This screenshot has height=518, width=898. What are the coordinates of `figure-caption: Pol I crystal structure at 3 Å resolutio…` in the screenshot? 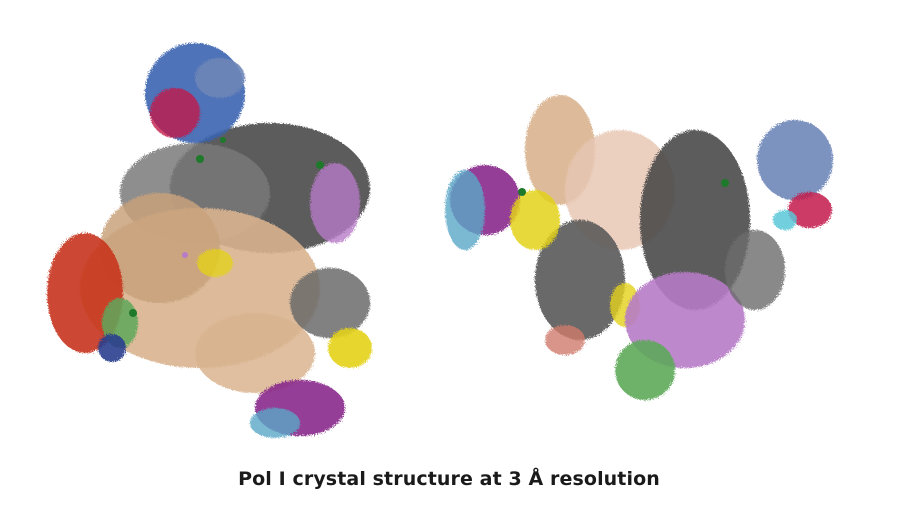 It's located at (449, 479).